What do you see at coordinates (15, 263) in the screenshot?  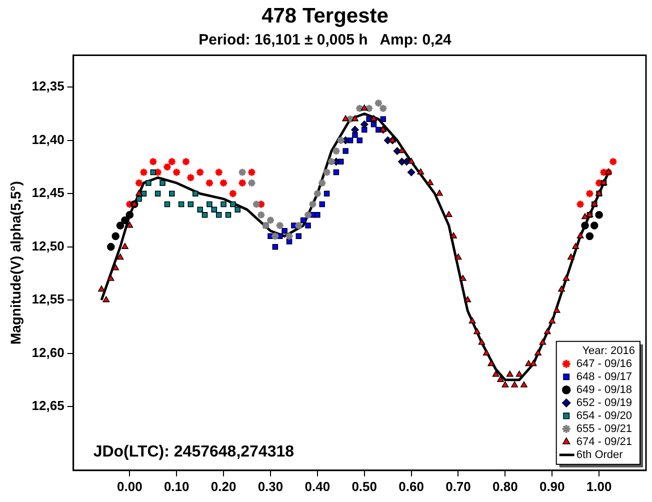 I see `y-axis-title: Magnitude(V) alpha(5,5°)` at bounding box center [15, 263].